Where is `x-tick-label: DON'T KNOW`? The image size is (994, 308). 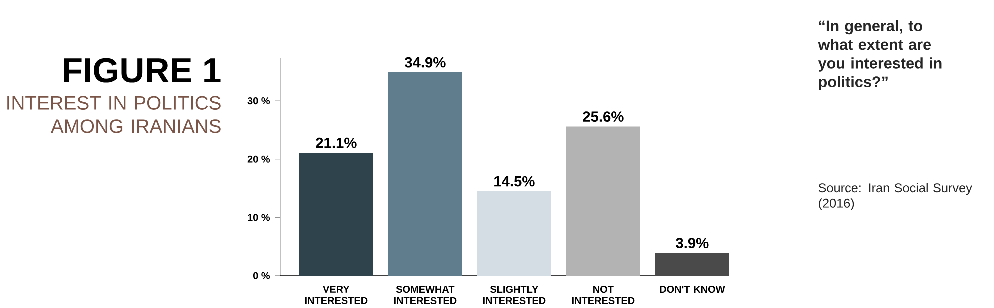
x-tick-label: DON'T KNOW is located at coordinates (693, 290).